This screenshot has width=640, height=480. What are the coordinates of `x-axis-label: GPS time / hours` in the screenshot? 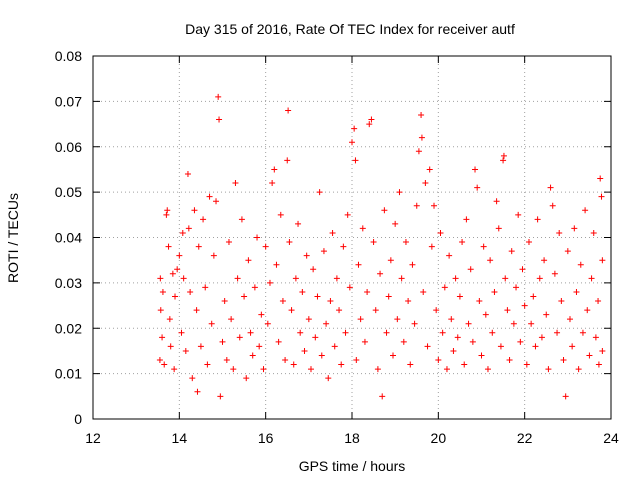 It's located at (352, 466).